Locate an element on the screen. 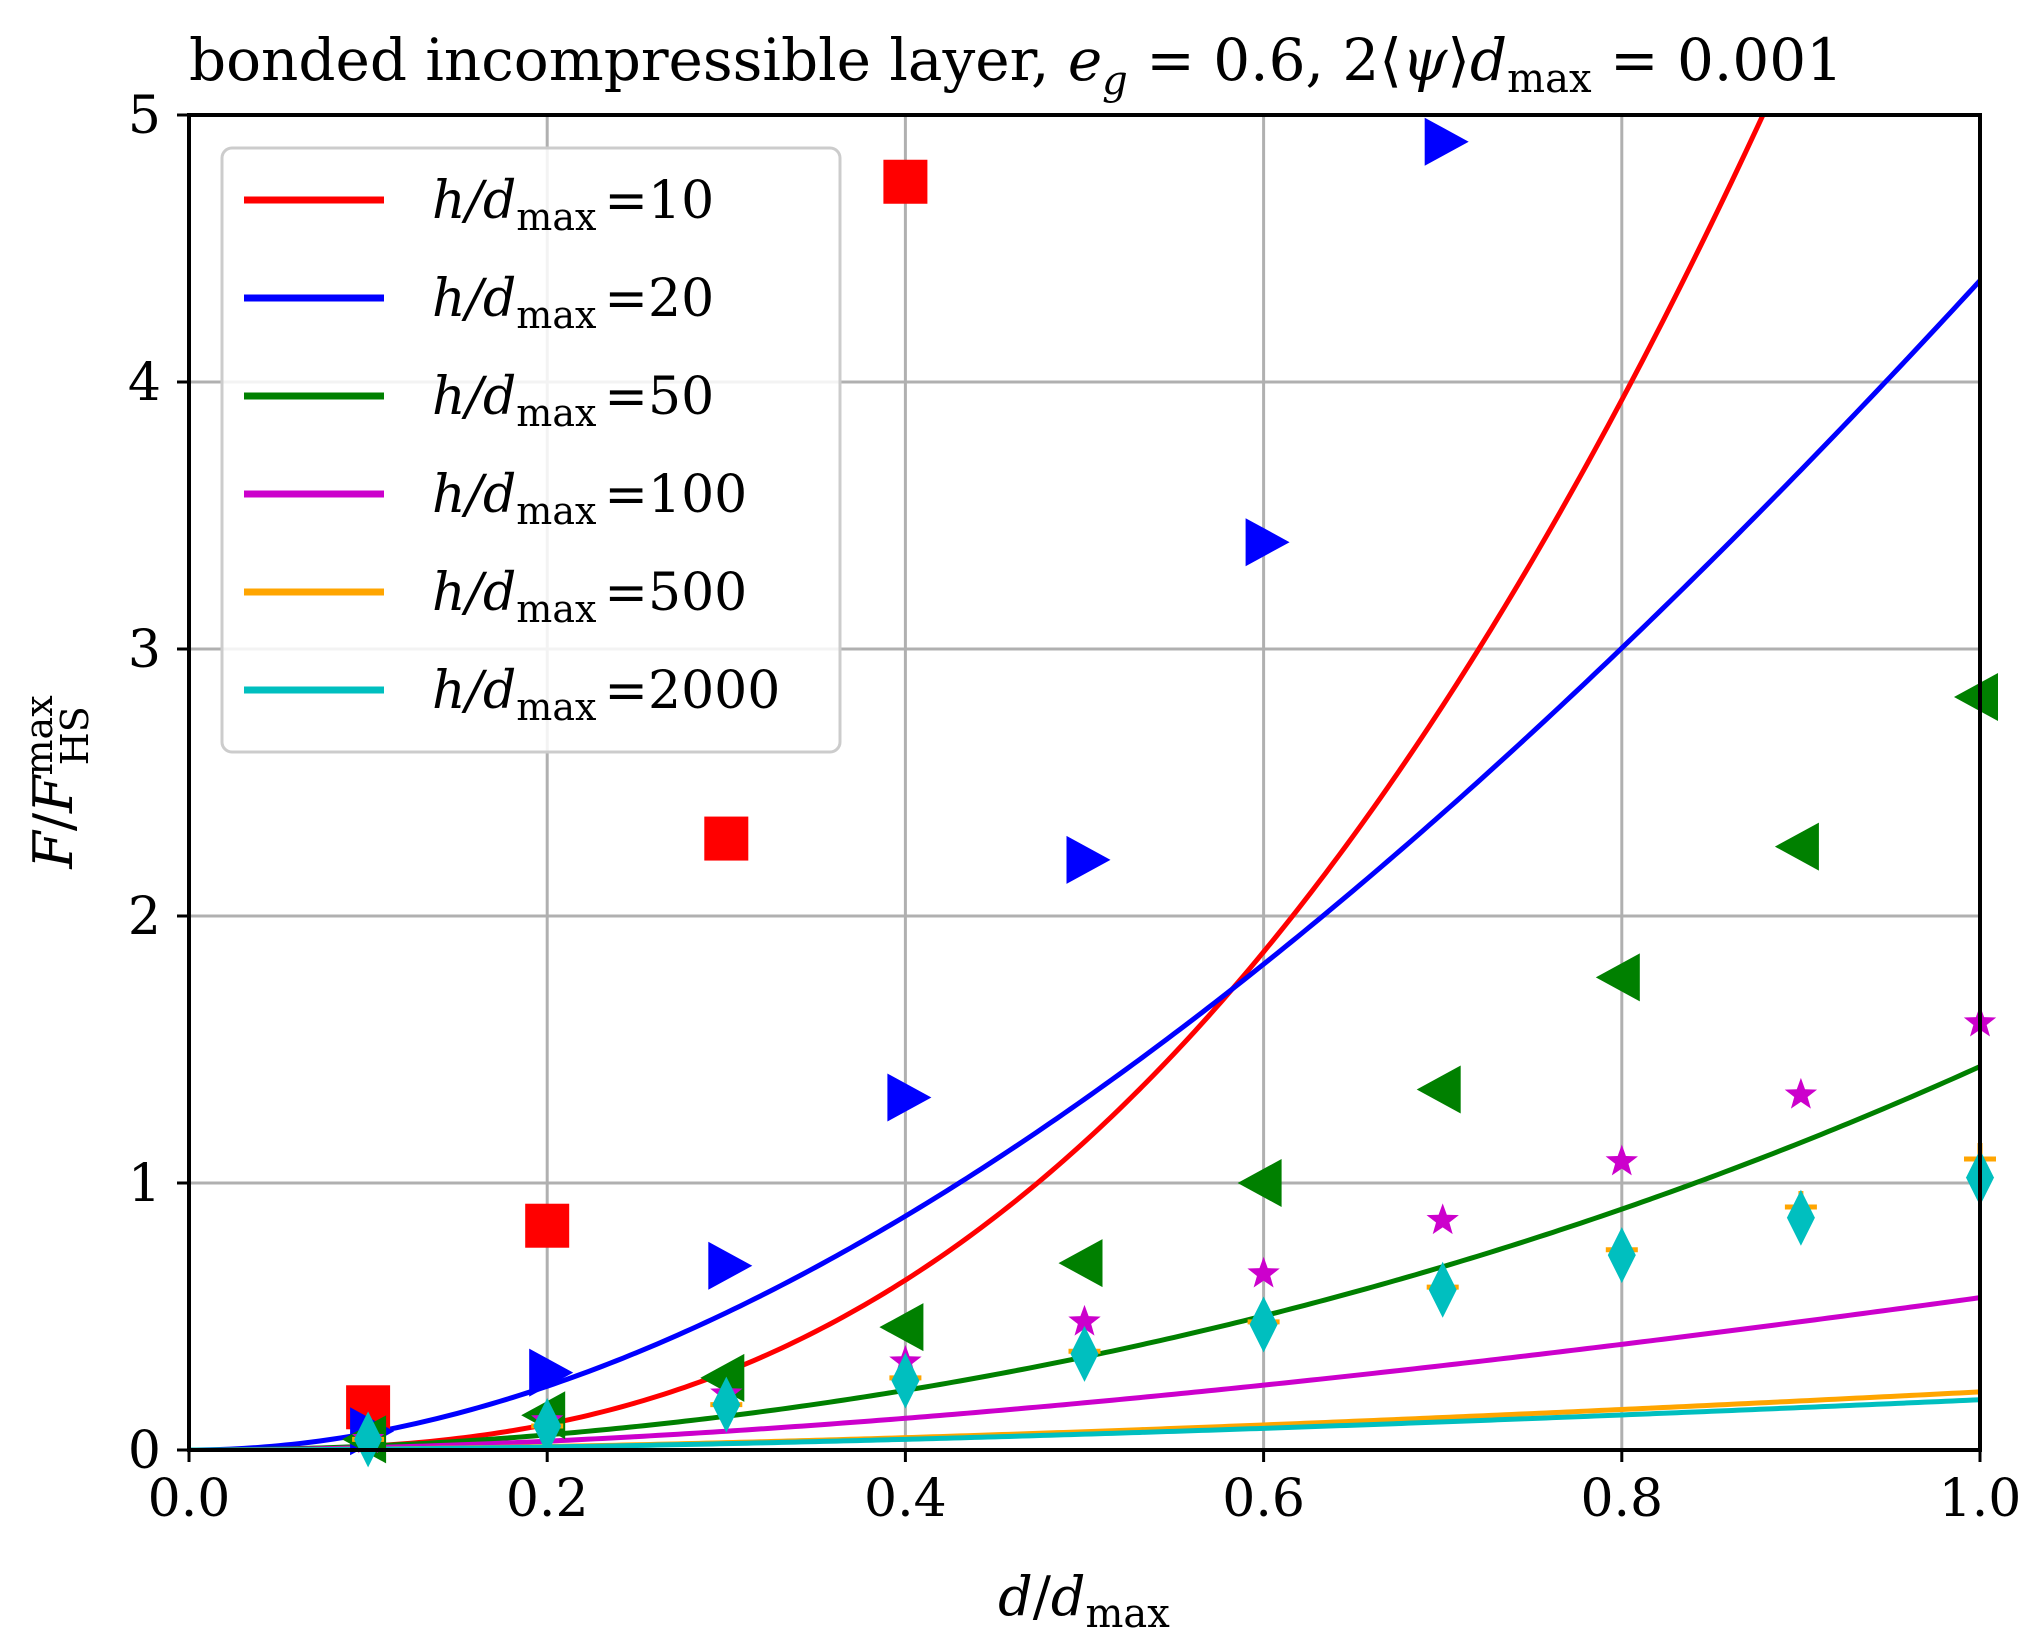 The width and height of the screenshot is (2037, 1652). x-tick-label: 0.4 is located at coordinates (905, 1499).